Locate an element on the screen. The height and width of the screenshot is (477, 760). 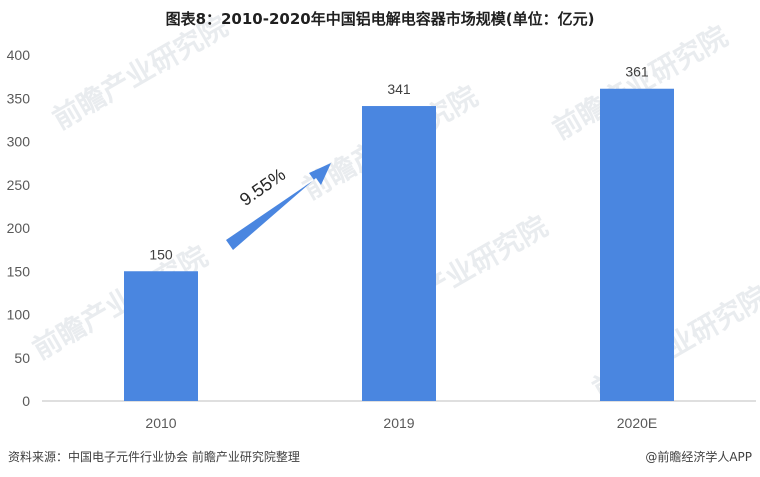
source-note: 资料来源：中国电子元件行业协会 前瞻产业研究院整理 is located at coordinates (154, 457).